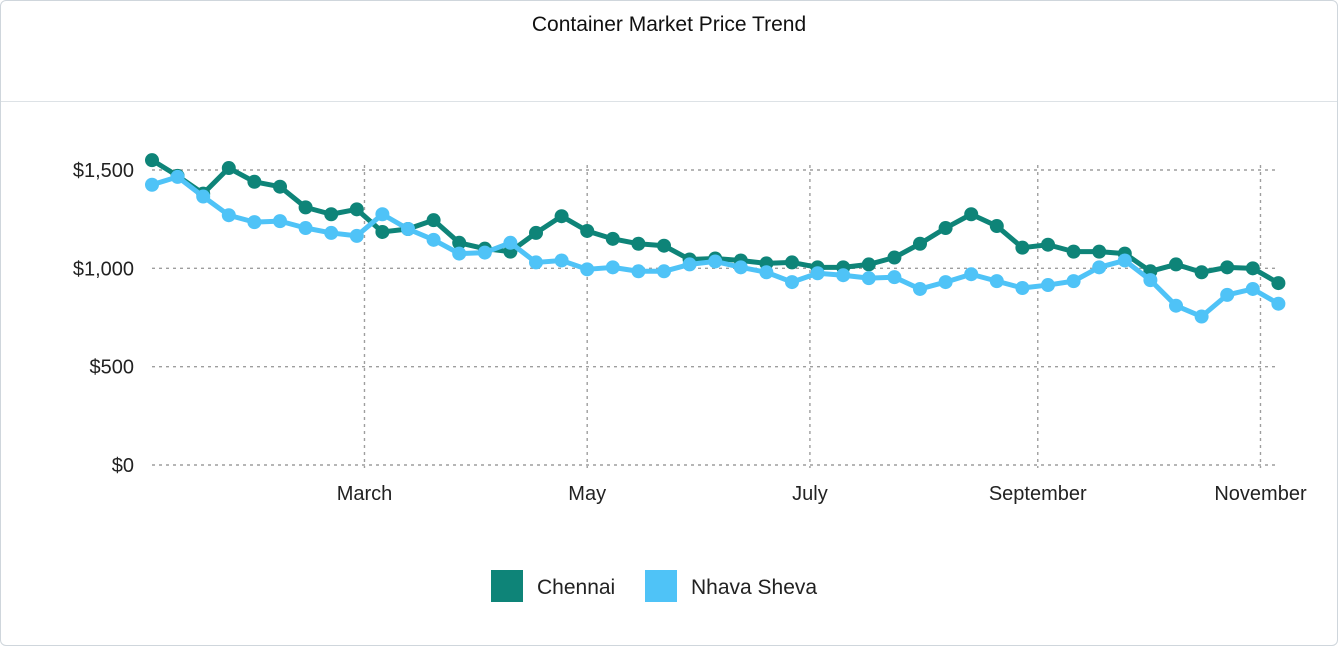 The height and width of the screenshot is (648, 1340). I want to click on x-tick-label: May, so click(587, 494).